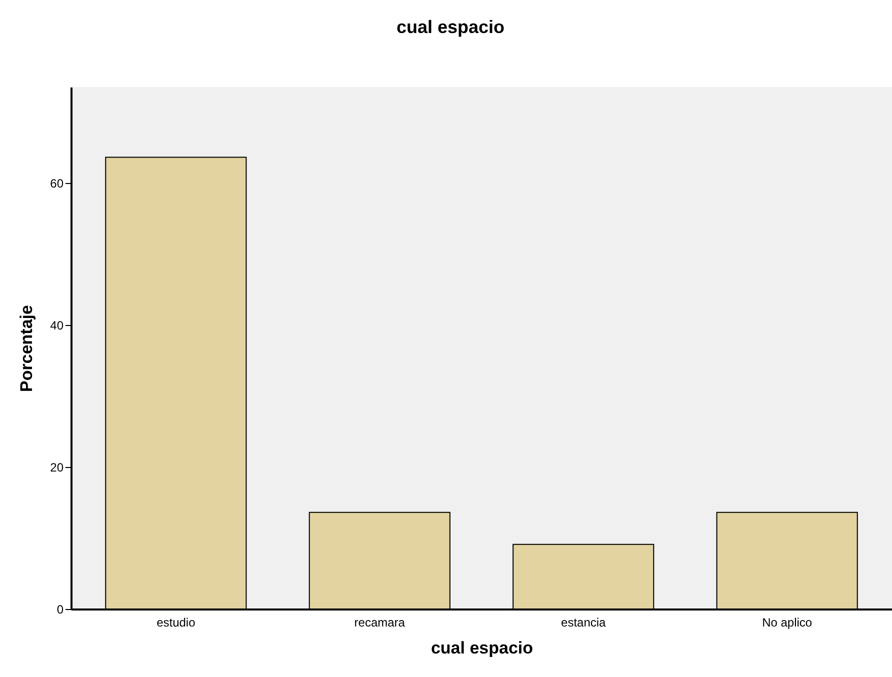 The width and height of the screenshot is (892, 677). I want to click on y-axis-title: Porcentaje, so click(26, 348).